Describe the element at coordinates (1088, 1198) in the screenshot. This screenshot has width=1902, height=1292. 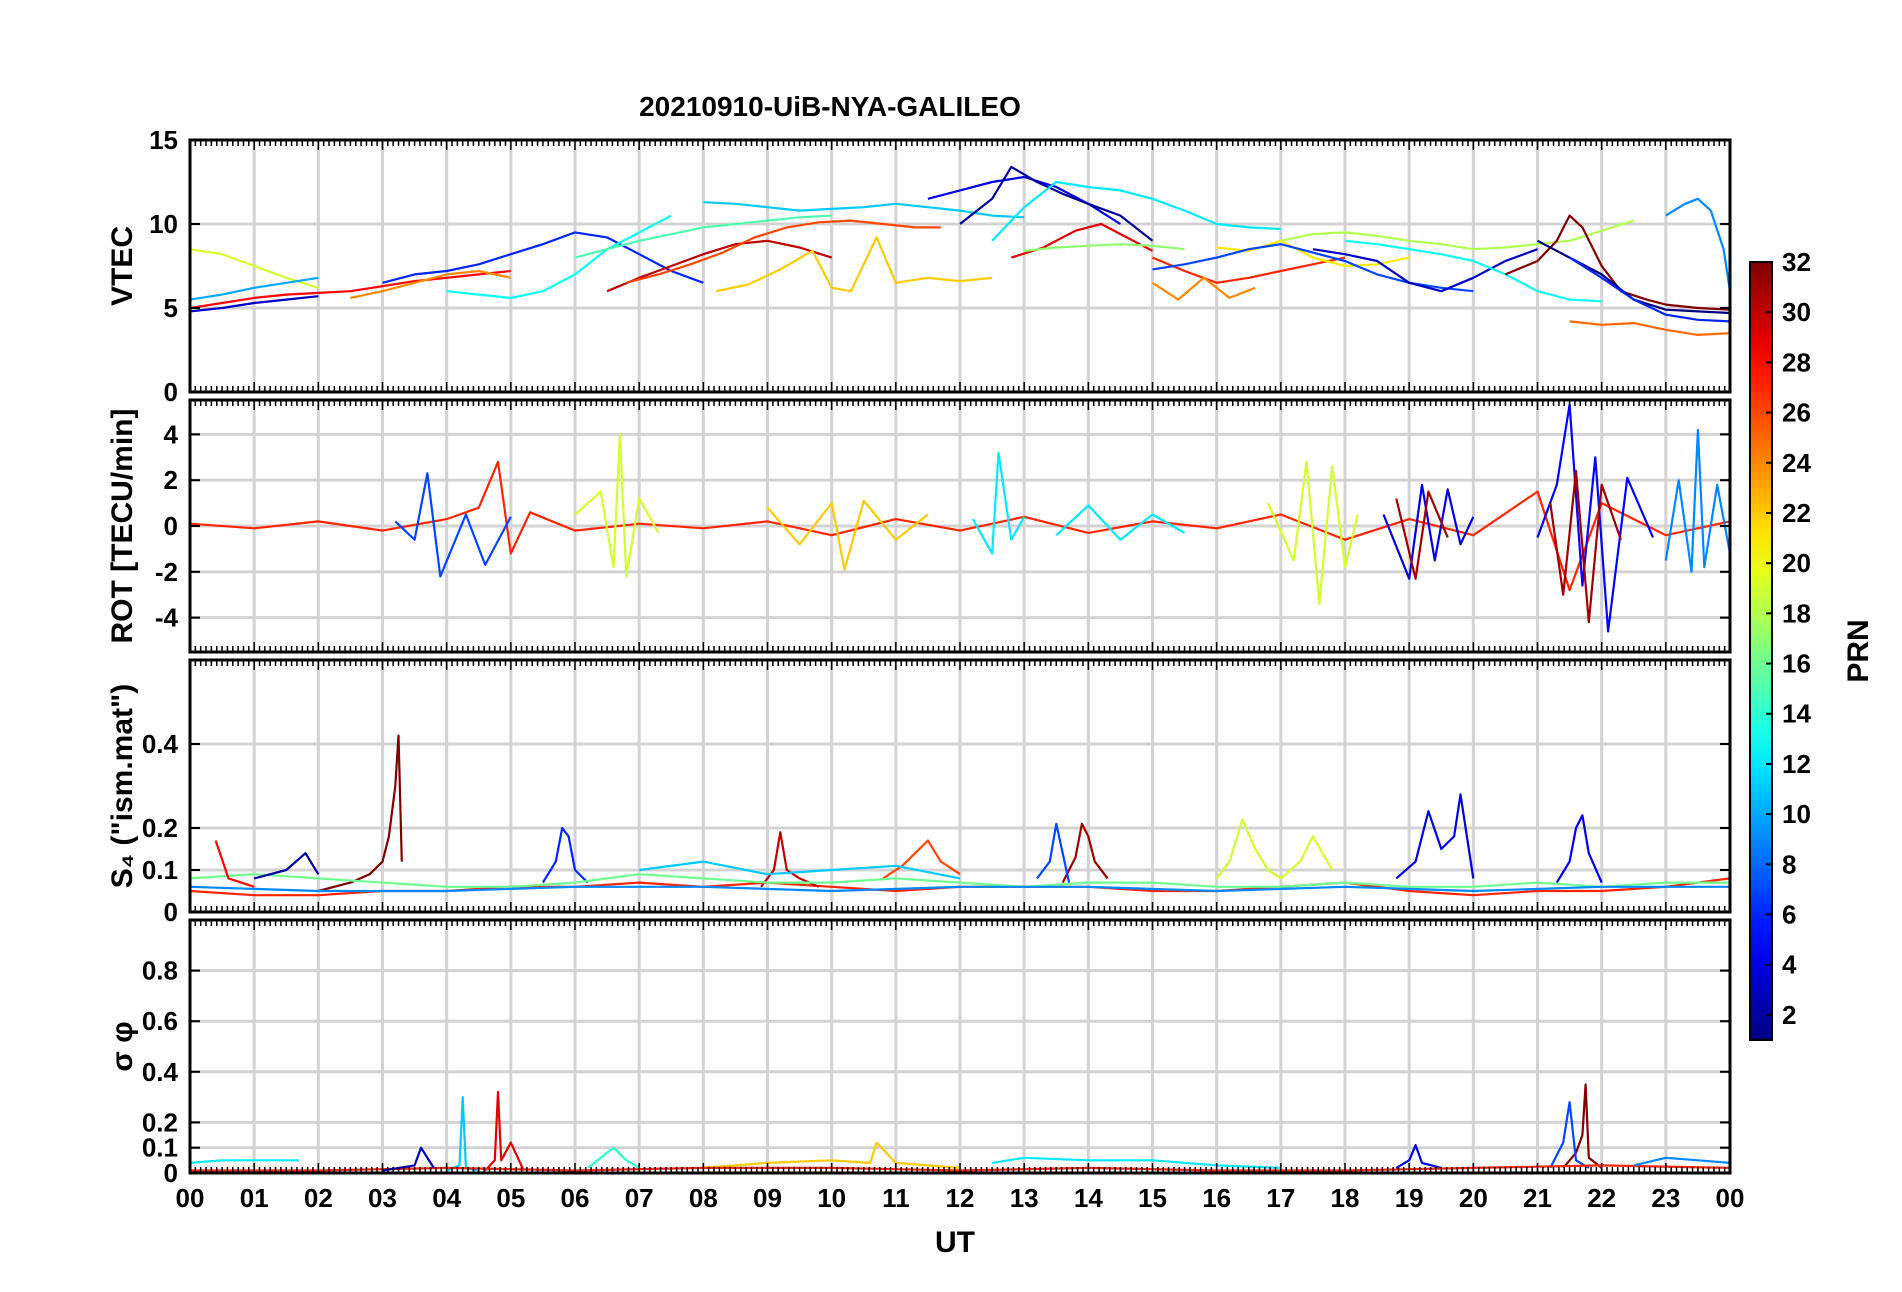
I see `x-tick-label: 14` at that location.